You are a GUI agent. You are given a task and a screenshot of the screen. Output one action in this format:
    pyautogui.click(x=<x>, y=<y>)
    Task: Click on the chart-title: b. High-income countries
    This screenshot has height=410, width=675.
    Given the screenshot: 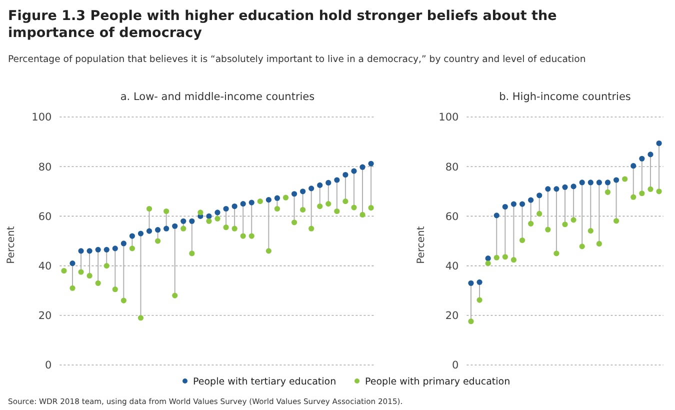 What is the action you would take?
    pyautogui.click(x=565, y=97)
    